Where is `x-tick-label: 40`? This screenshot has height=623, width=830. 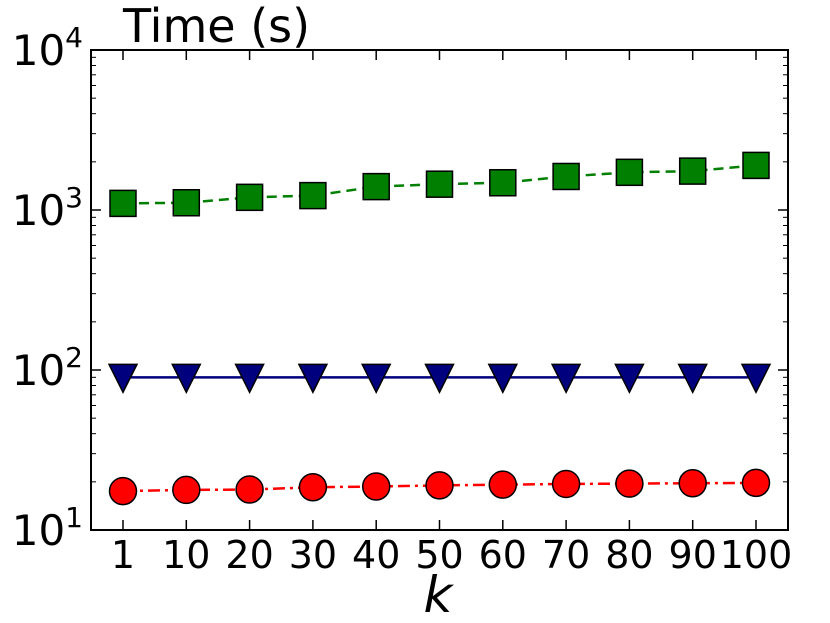
x-tick-label: 40 is located at coordinates (376, 555).